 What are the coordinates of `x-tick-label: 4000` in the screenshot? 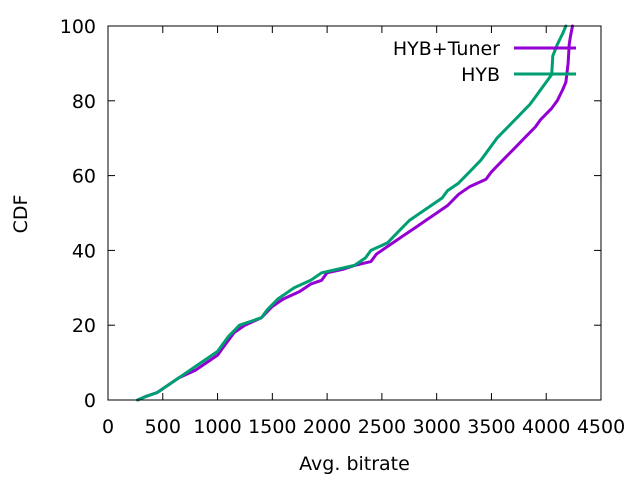 It's located at (546, 427).